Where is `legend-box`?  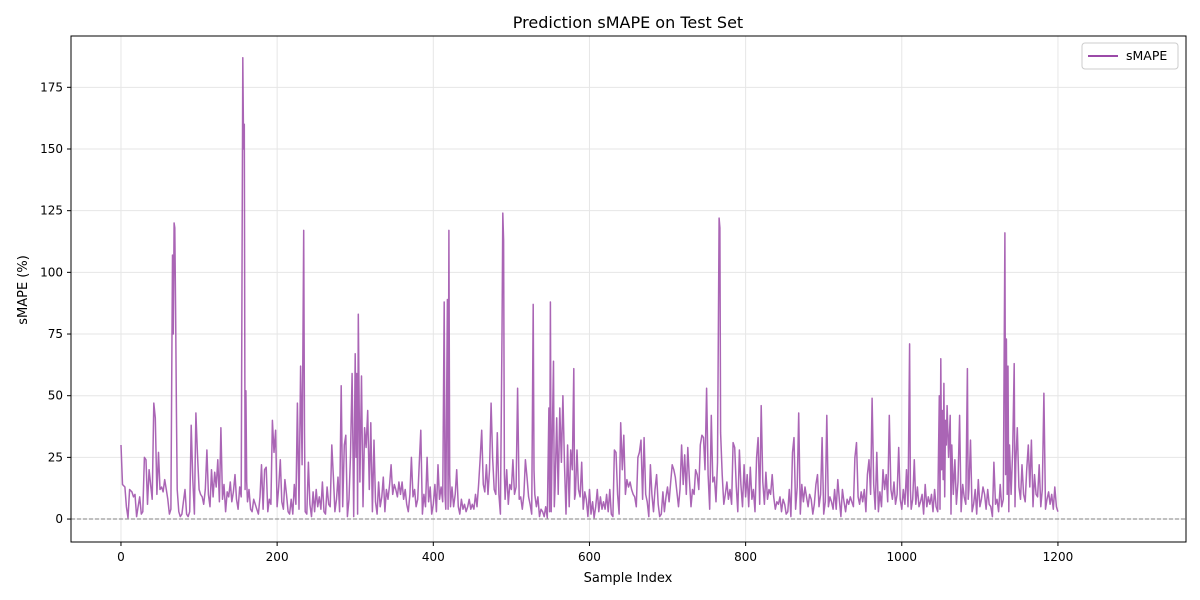 legend-box is located at coordinates (1130, 56).